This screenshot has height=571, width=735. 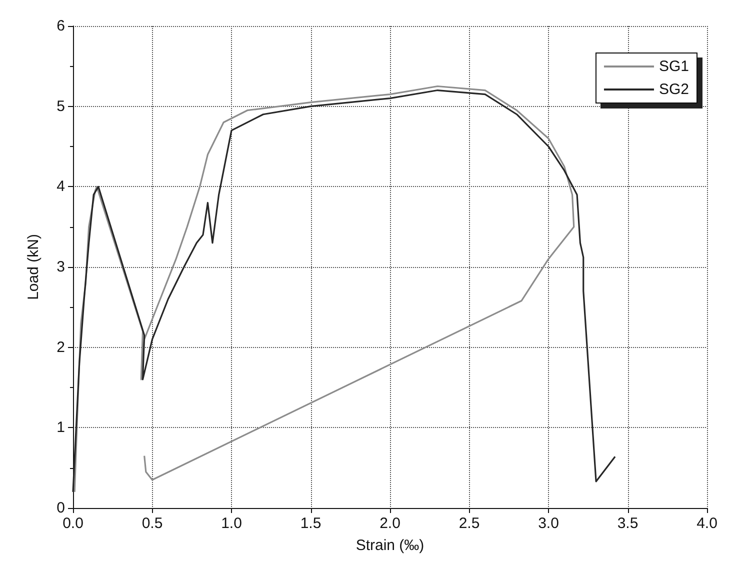 I want to click on y-tick-label: 3, so click(x=60, y=267).